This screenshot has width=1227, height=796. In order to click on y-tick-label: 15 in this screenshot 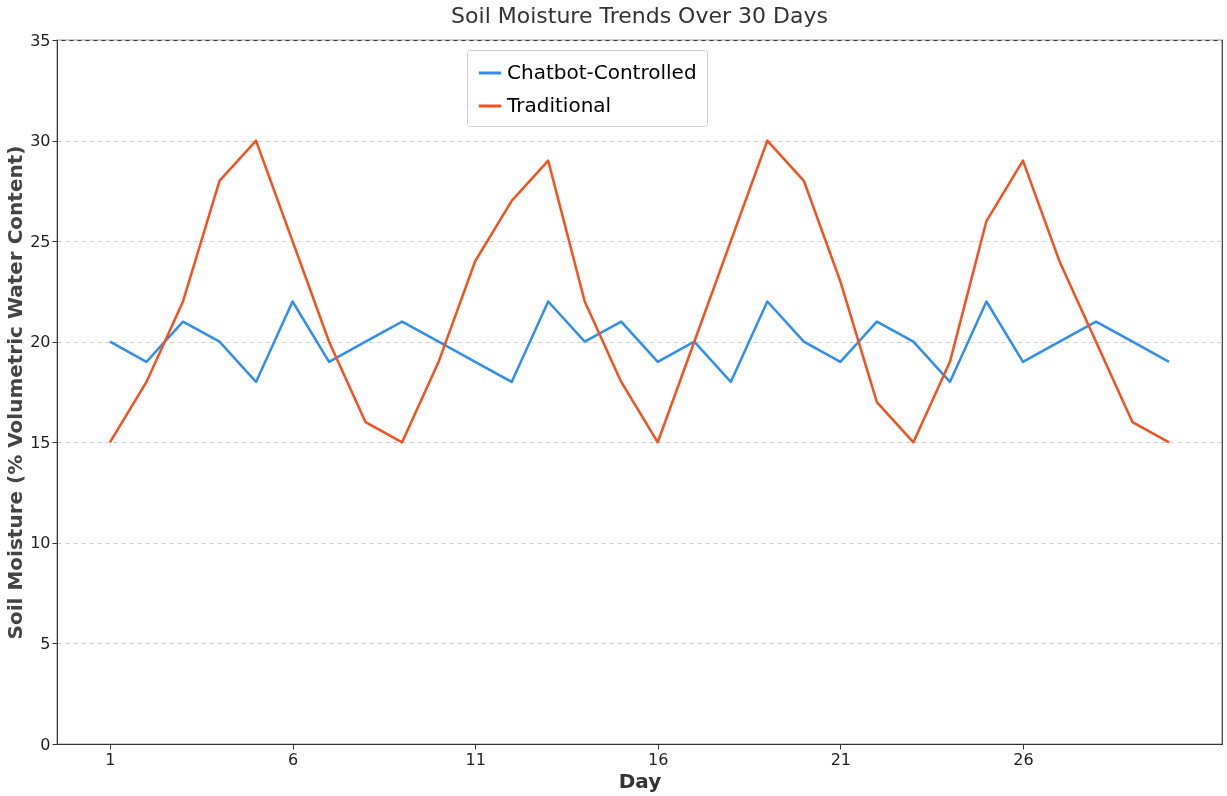, I will do `click(40, 442)`.